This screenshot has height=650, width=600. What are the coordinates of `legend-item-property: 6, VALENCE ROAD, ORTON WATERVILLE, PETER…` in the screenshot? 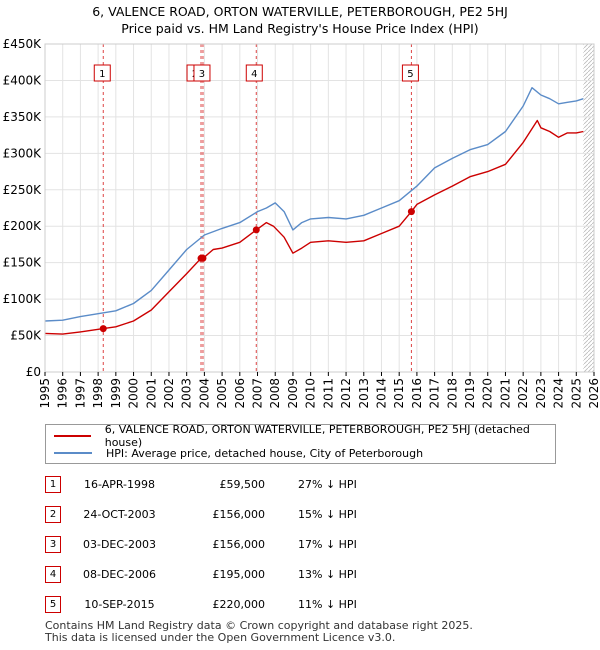 It's located at (304, 436).